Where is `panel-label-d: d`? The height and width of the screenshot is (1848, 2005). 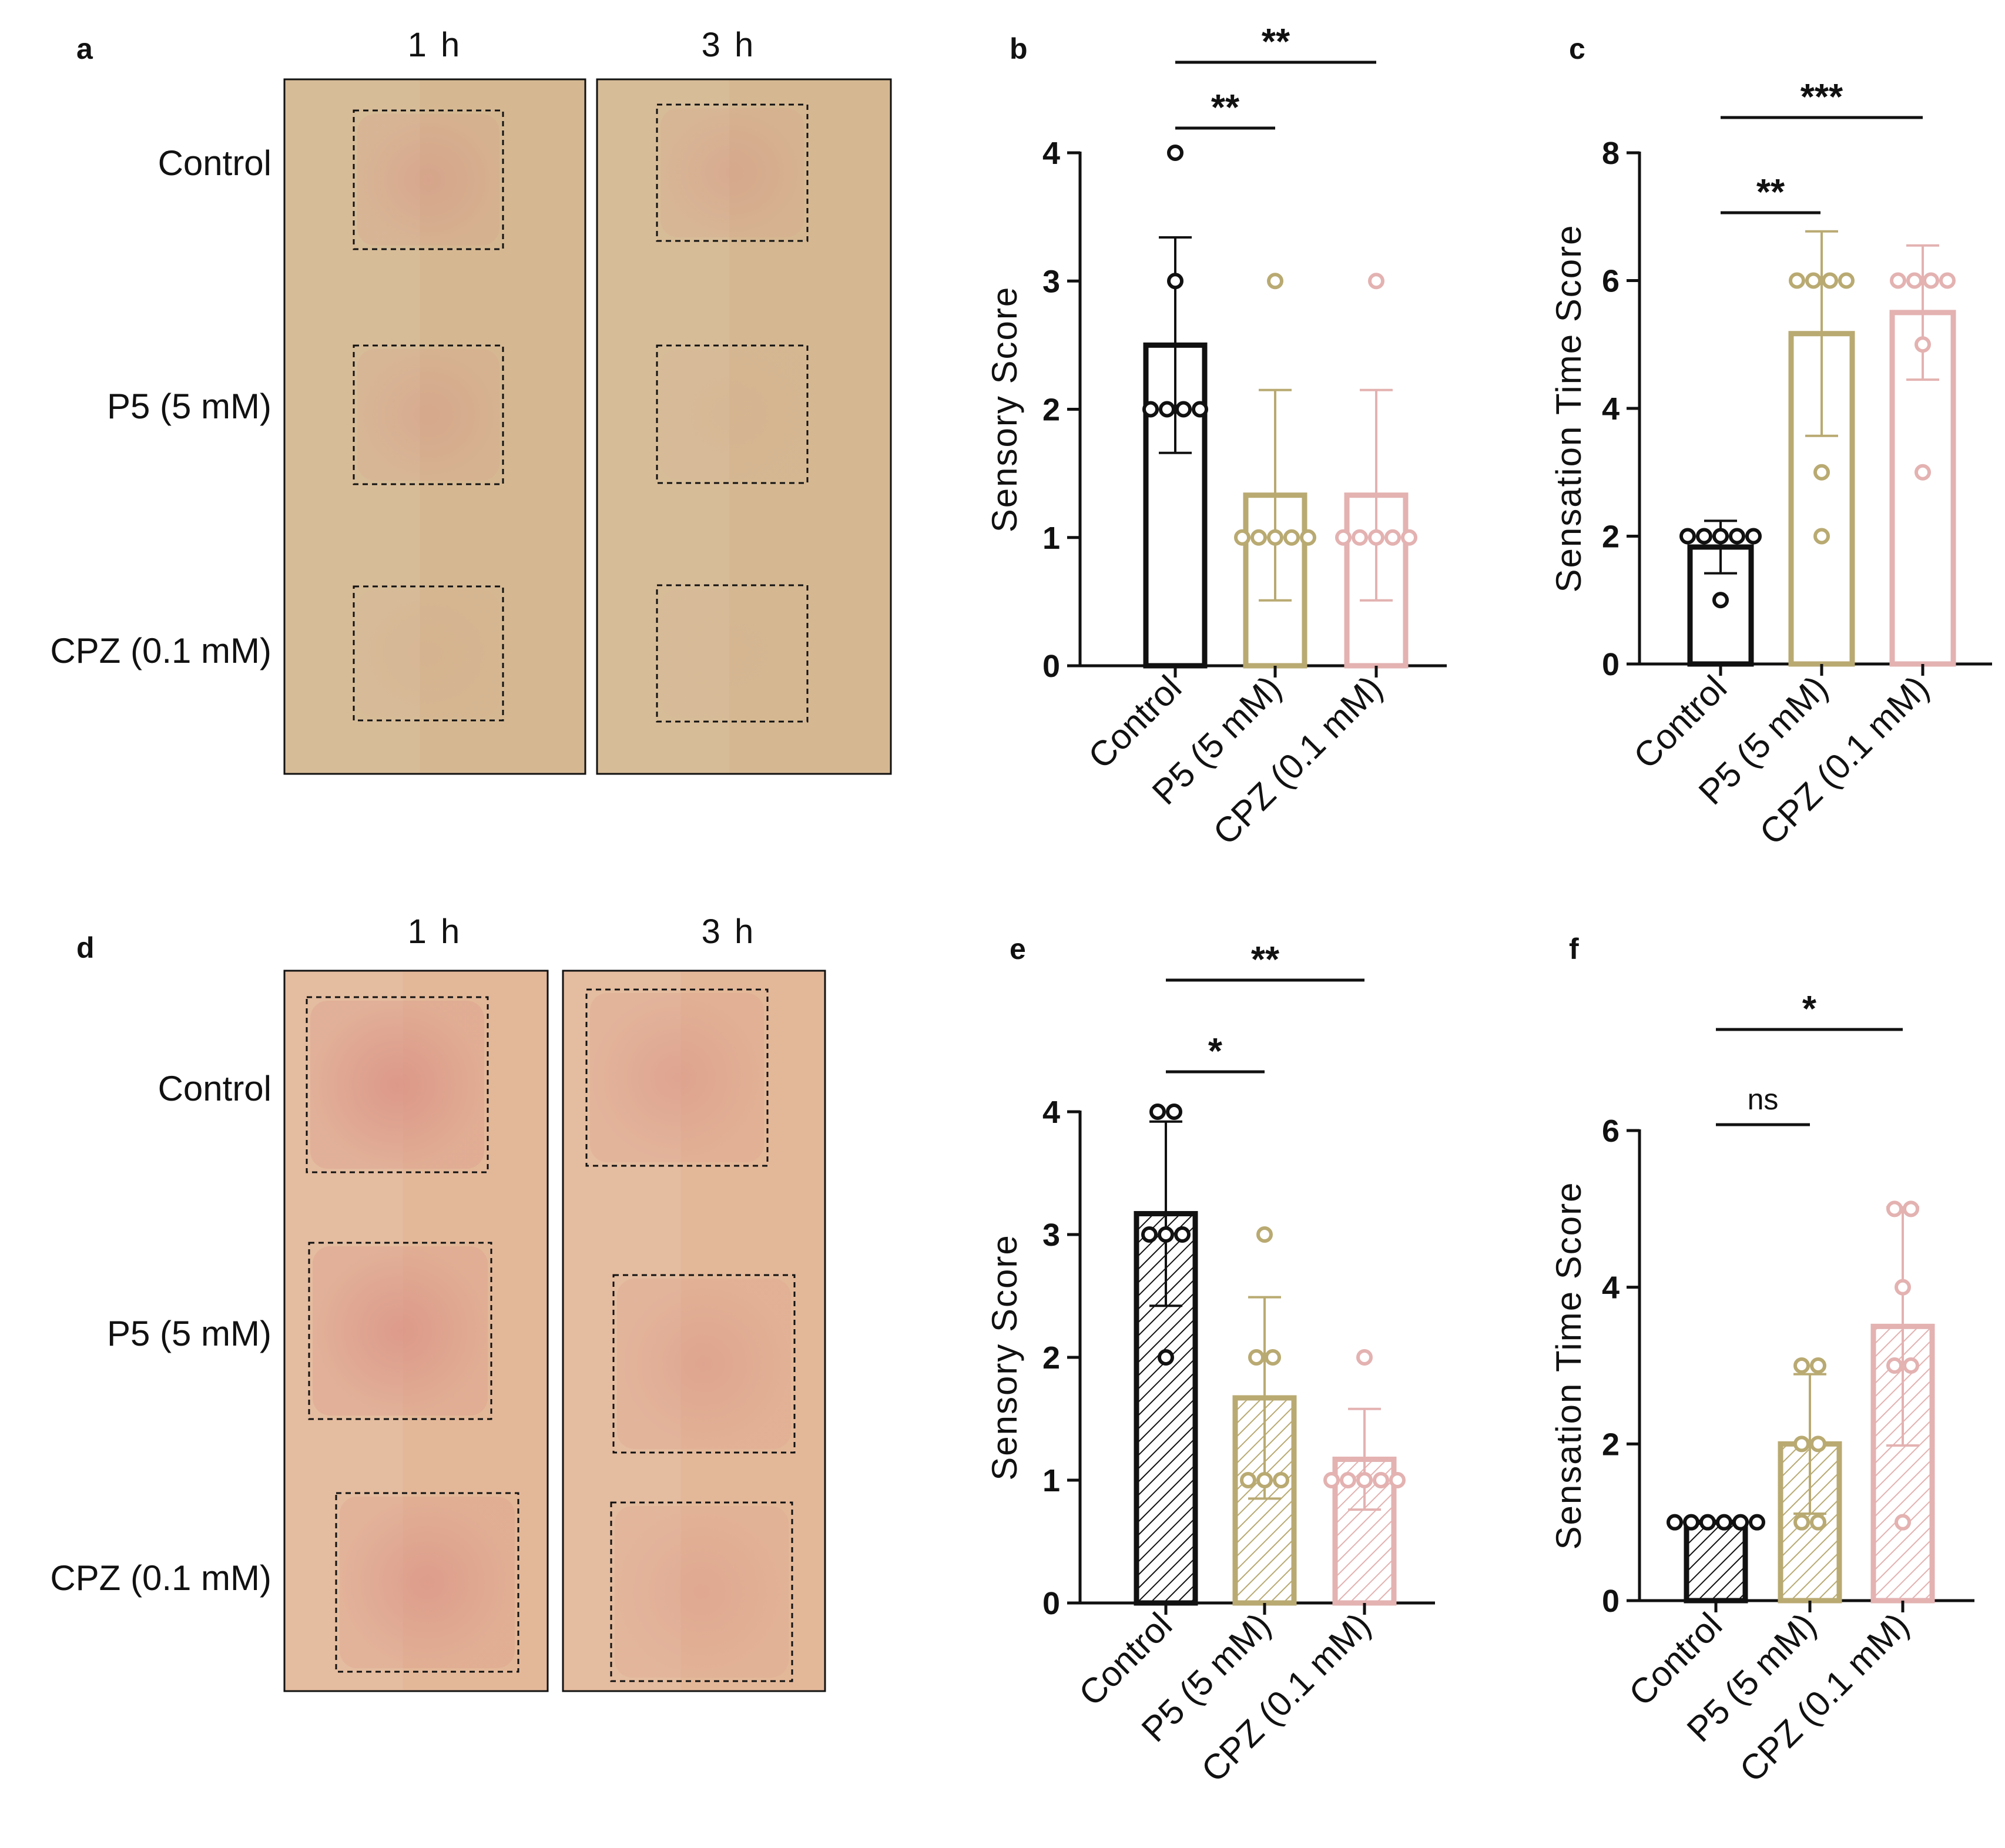
panel-label-d: d is located at coordinates (86, 947).